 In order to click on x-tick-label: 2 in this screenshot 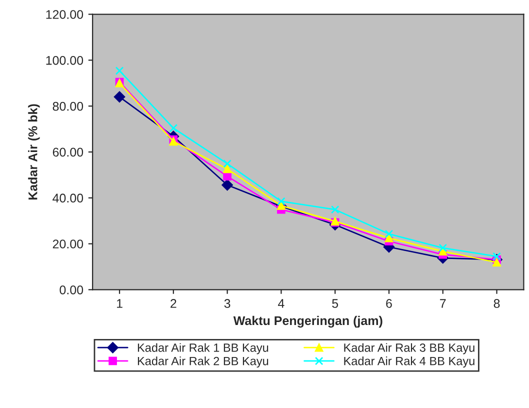, I will do `click(173, 303)`.